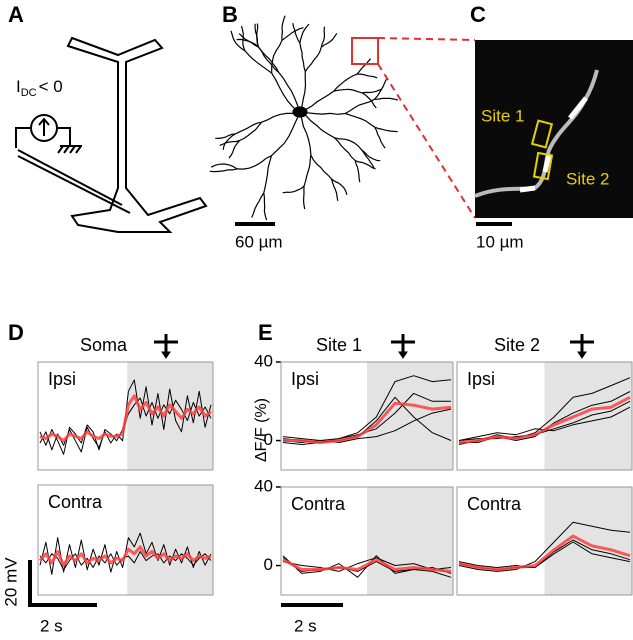 This screenshot has width=633, height=640. What do you see at coordinates (51, 86) in the screenshot?
I see `current-relation: < 0` at bounding box center [51, 86].